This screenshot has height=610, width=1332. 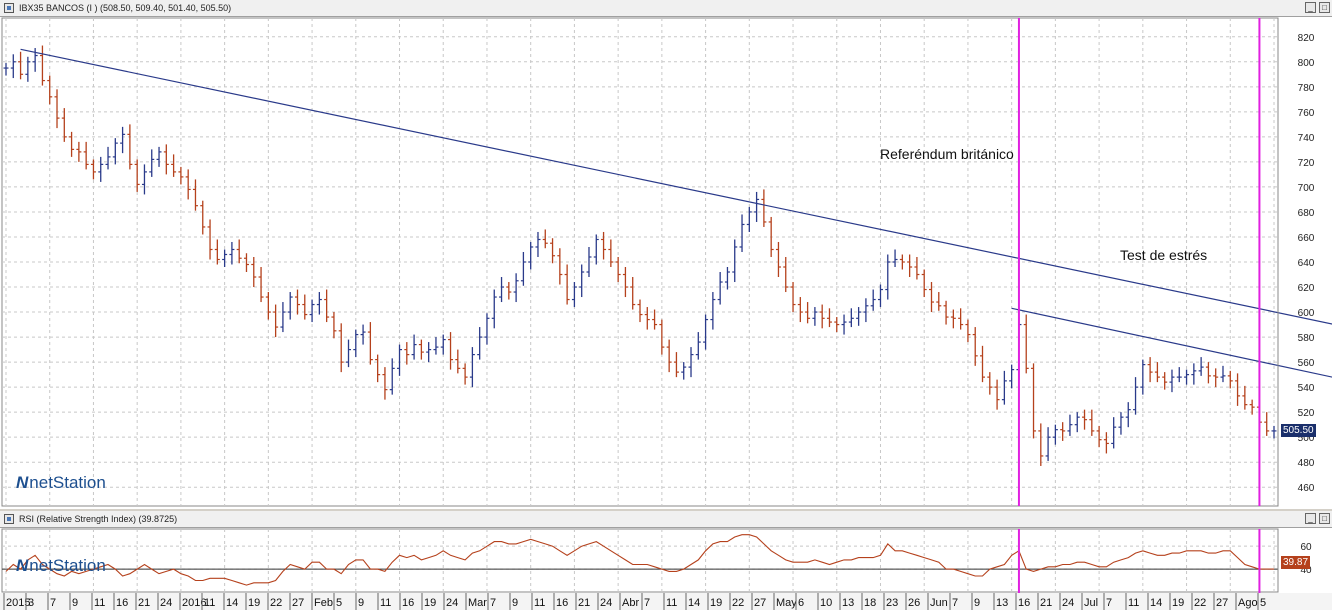 I want to click on x-axis-tick-label: 13, so click(x=848, y=603).